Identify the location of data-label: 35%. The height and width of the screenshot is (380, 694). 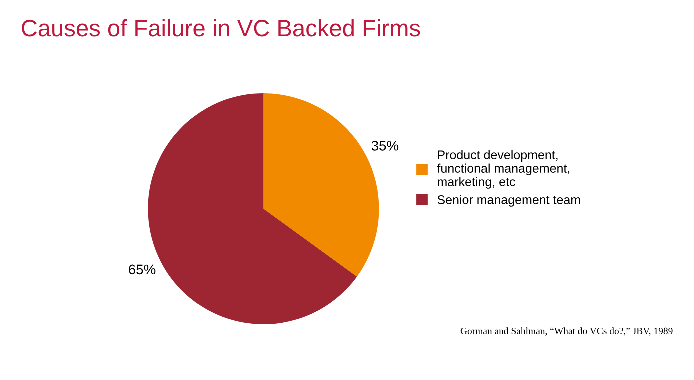
(385, 146).